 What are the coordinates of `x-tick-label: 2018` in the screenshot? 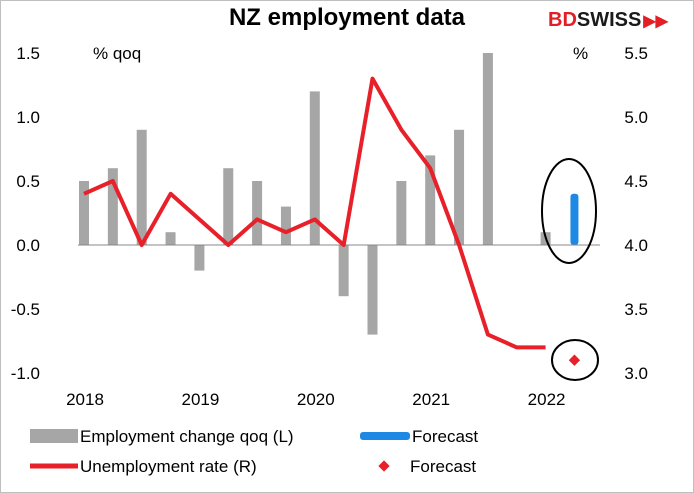 It's located at (85, 399).